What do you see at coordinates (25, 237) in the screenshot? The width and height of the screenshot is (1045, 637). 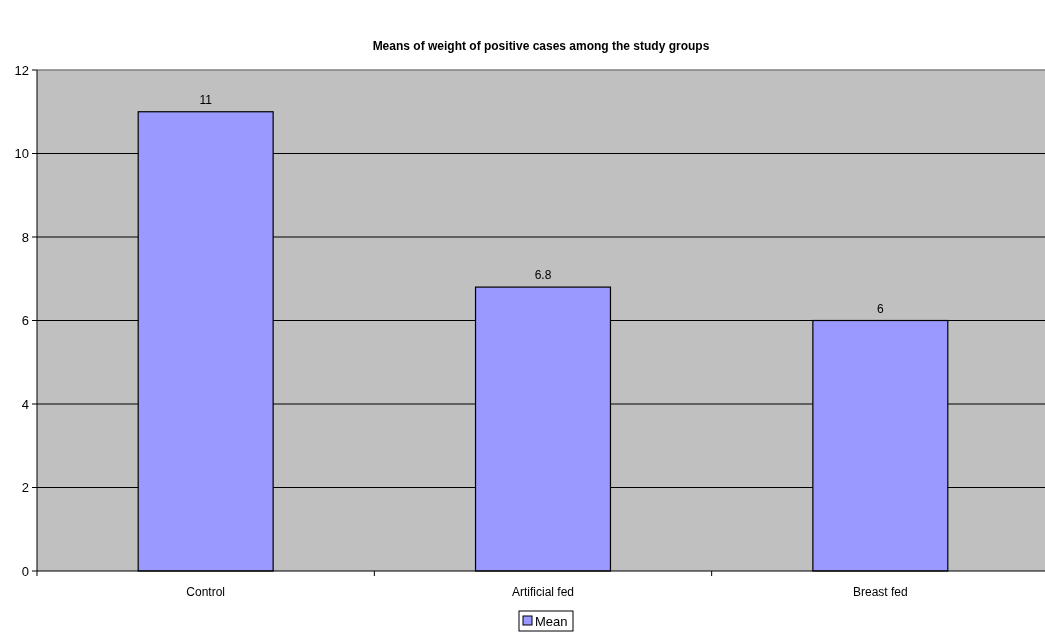 I see `y-tick-label: 8` at bounding box center [25, 237].